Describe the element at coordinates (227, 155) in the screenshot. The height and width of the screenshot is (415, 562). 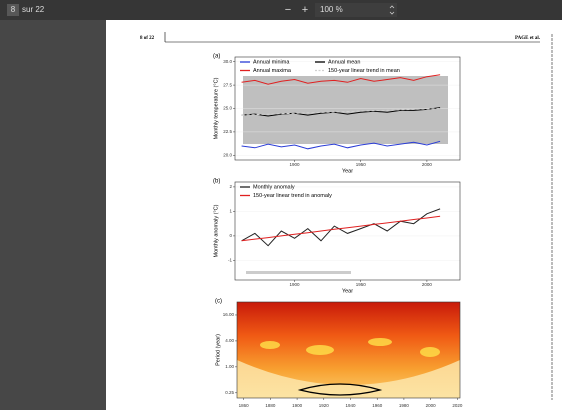
I see `y-tick-label: 20.0` at that location.